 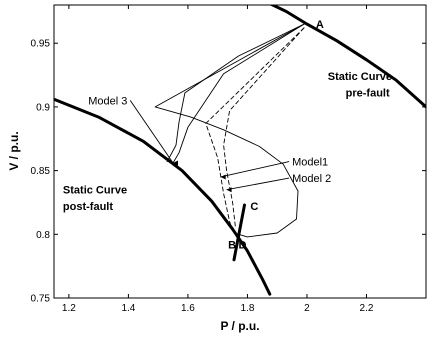 I want to click on annotation-label: D, so click(x=243, y=245).